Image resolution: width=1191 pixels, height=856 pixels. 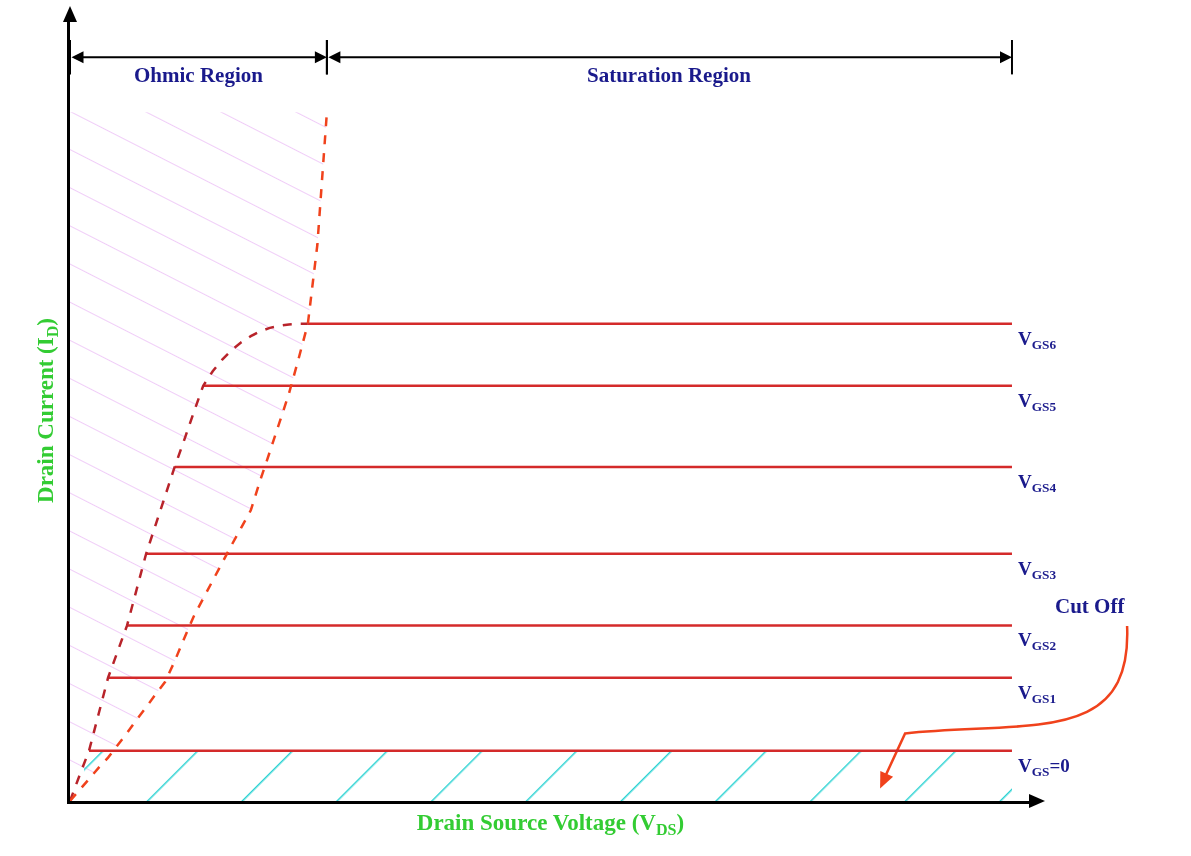 I want to click on text: Cut Off, so click(x=1090, y=606).